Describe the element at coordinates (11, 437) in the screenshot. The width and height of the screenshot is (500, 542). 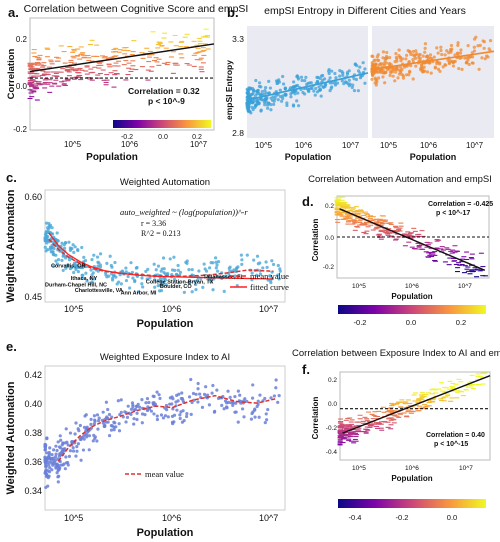
I see `panel-e-ylabel: Weighted Automation` at that location.